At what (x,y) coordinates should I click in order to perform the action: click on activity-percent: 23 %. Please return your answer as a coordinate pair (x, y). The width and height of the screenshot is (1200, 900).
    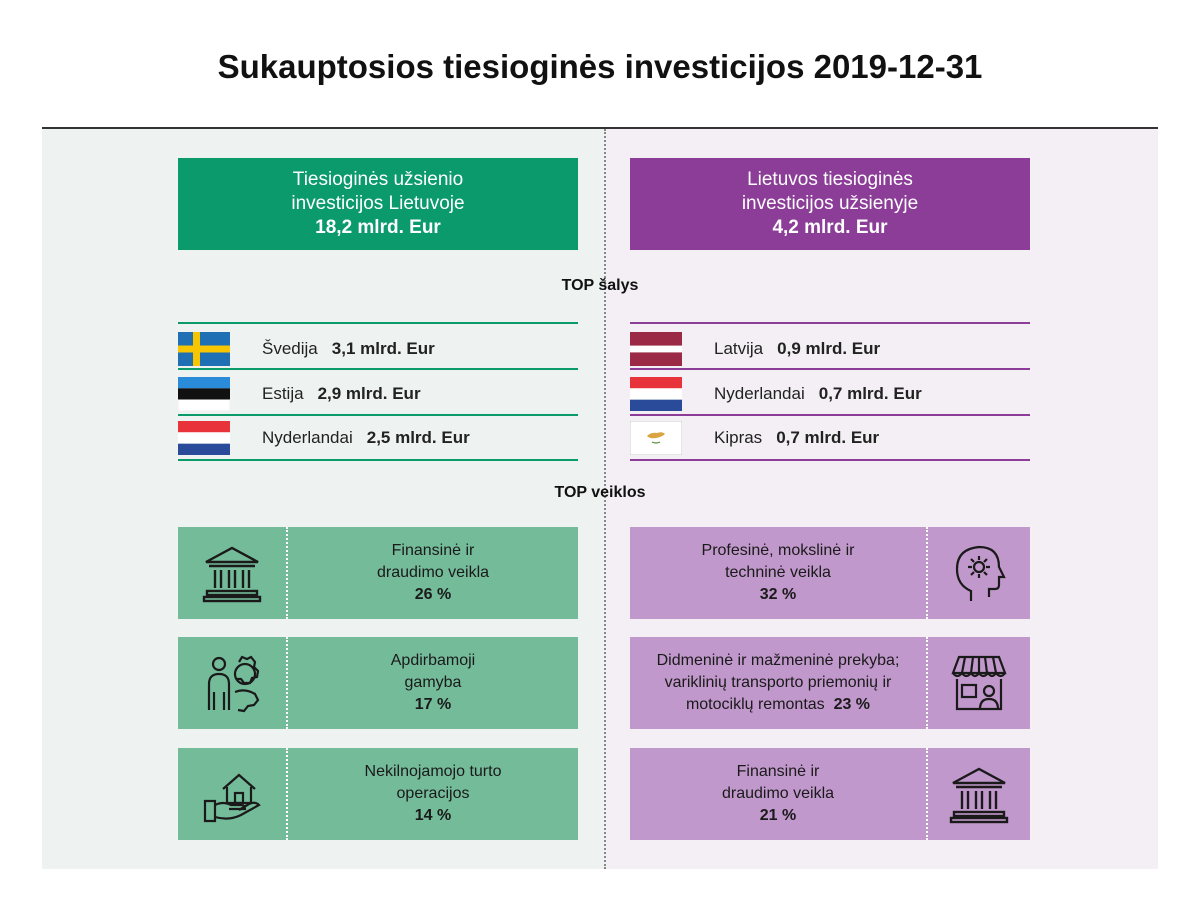
    Looking at the image, I should click on (852, 704).